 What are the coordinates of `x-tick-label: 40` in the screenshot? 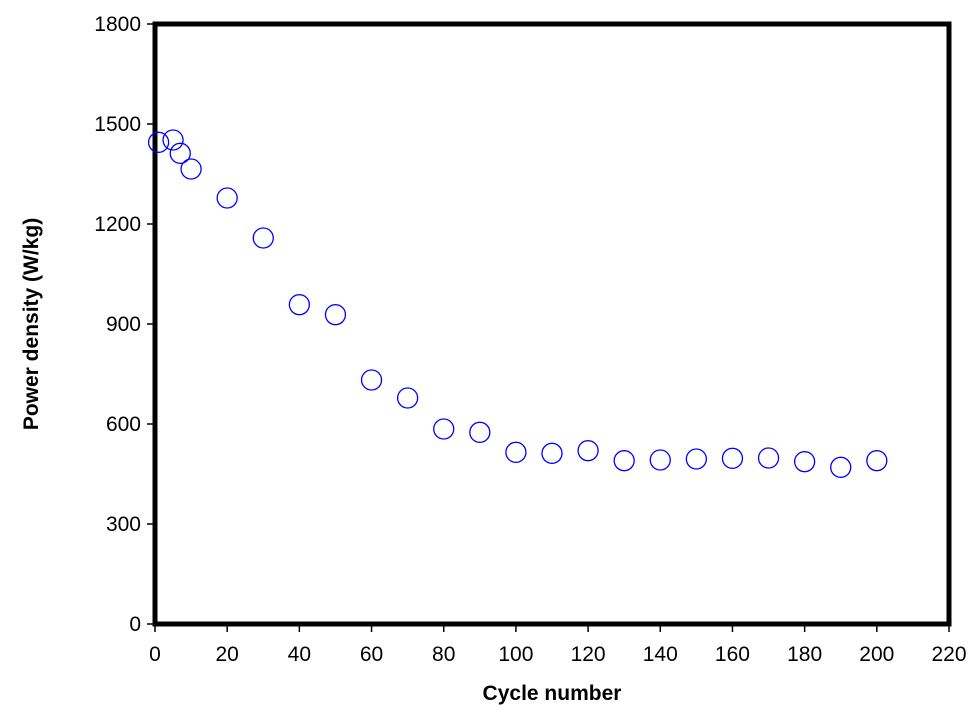 It's located at (299, 654).